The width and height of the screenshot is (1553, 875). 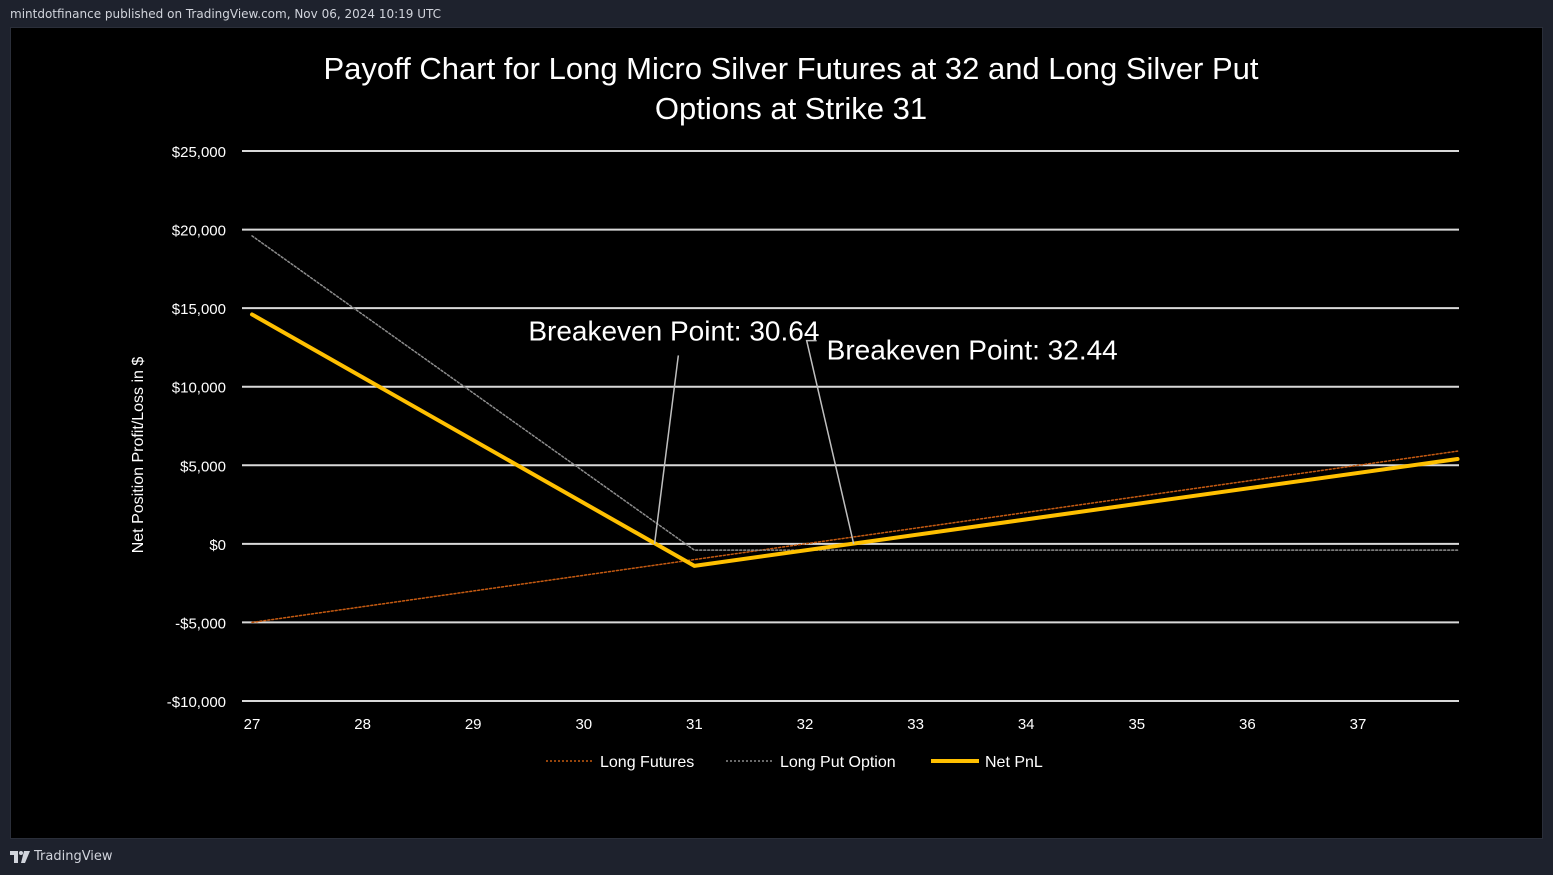 I want to click on y-tick-label: $25,000, so click(x=199, y=152).